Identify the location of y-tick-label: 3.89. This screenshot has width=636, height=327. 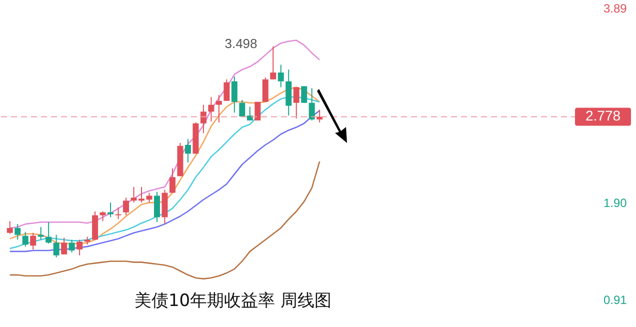
(616, 9).